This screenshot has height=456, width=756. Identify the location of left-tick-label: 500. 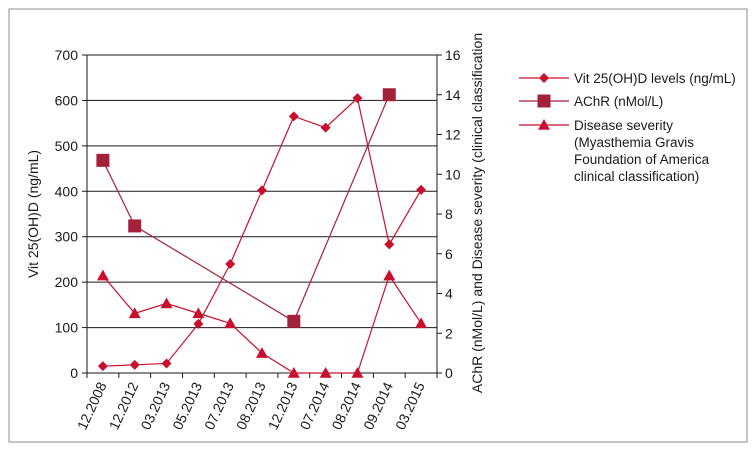
(67, 146).